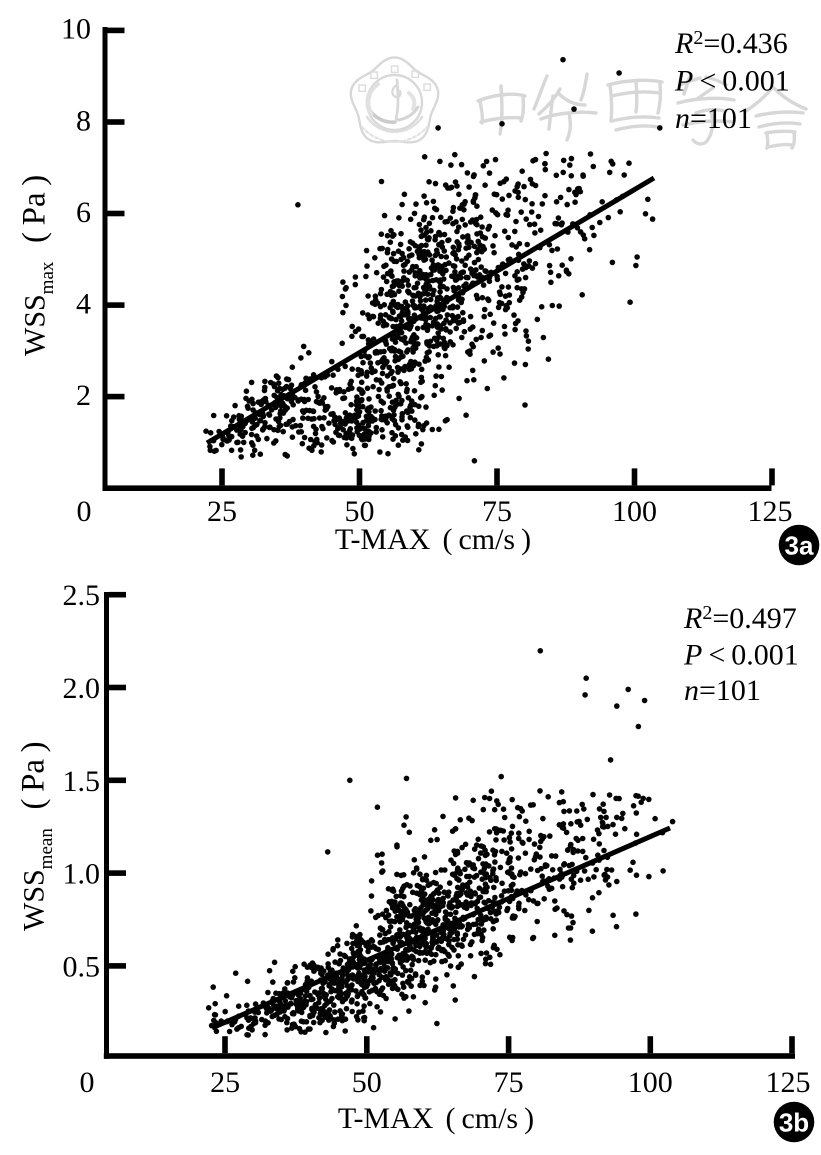 The image size is (821, 1155). I want to click on svg-text: 3b, so click(794, 1123).